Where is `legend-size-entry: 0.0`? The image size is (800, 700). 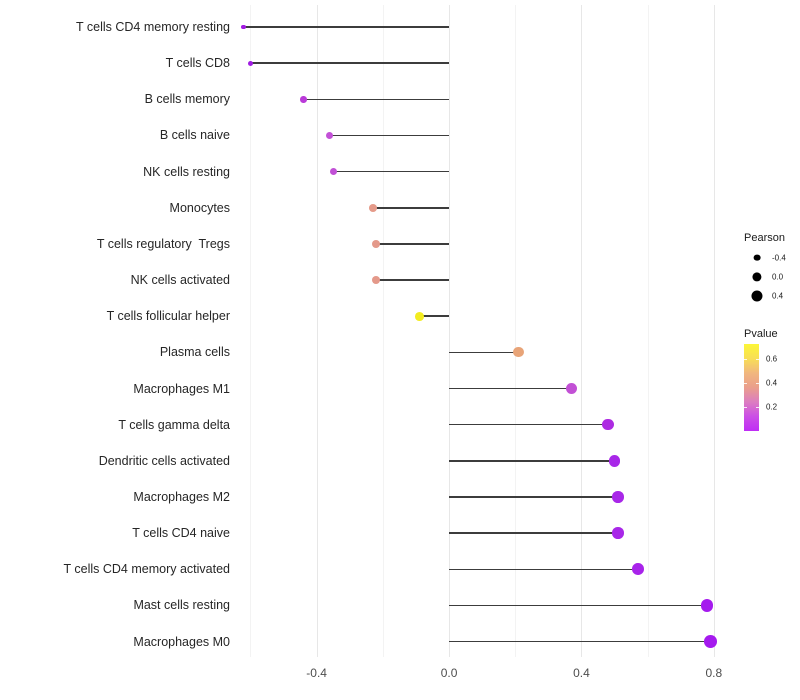
legend-size-entry: 0.0 is located at coordinates (772, 276).